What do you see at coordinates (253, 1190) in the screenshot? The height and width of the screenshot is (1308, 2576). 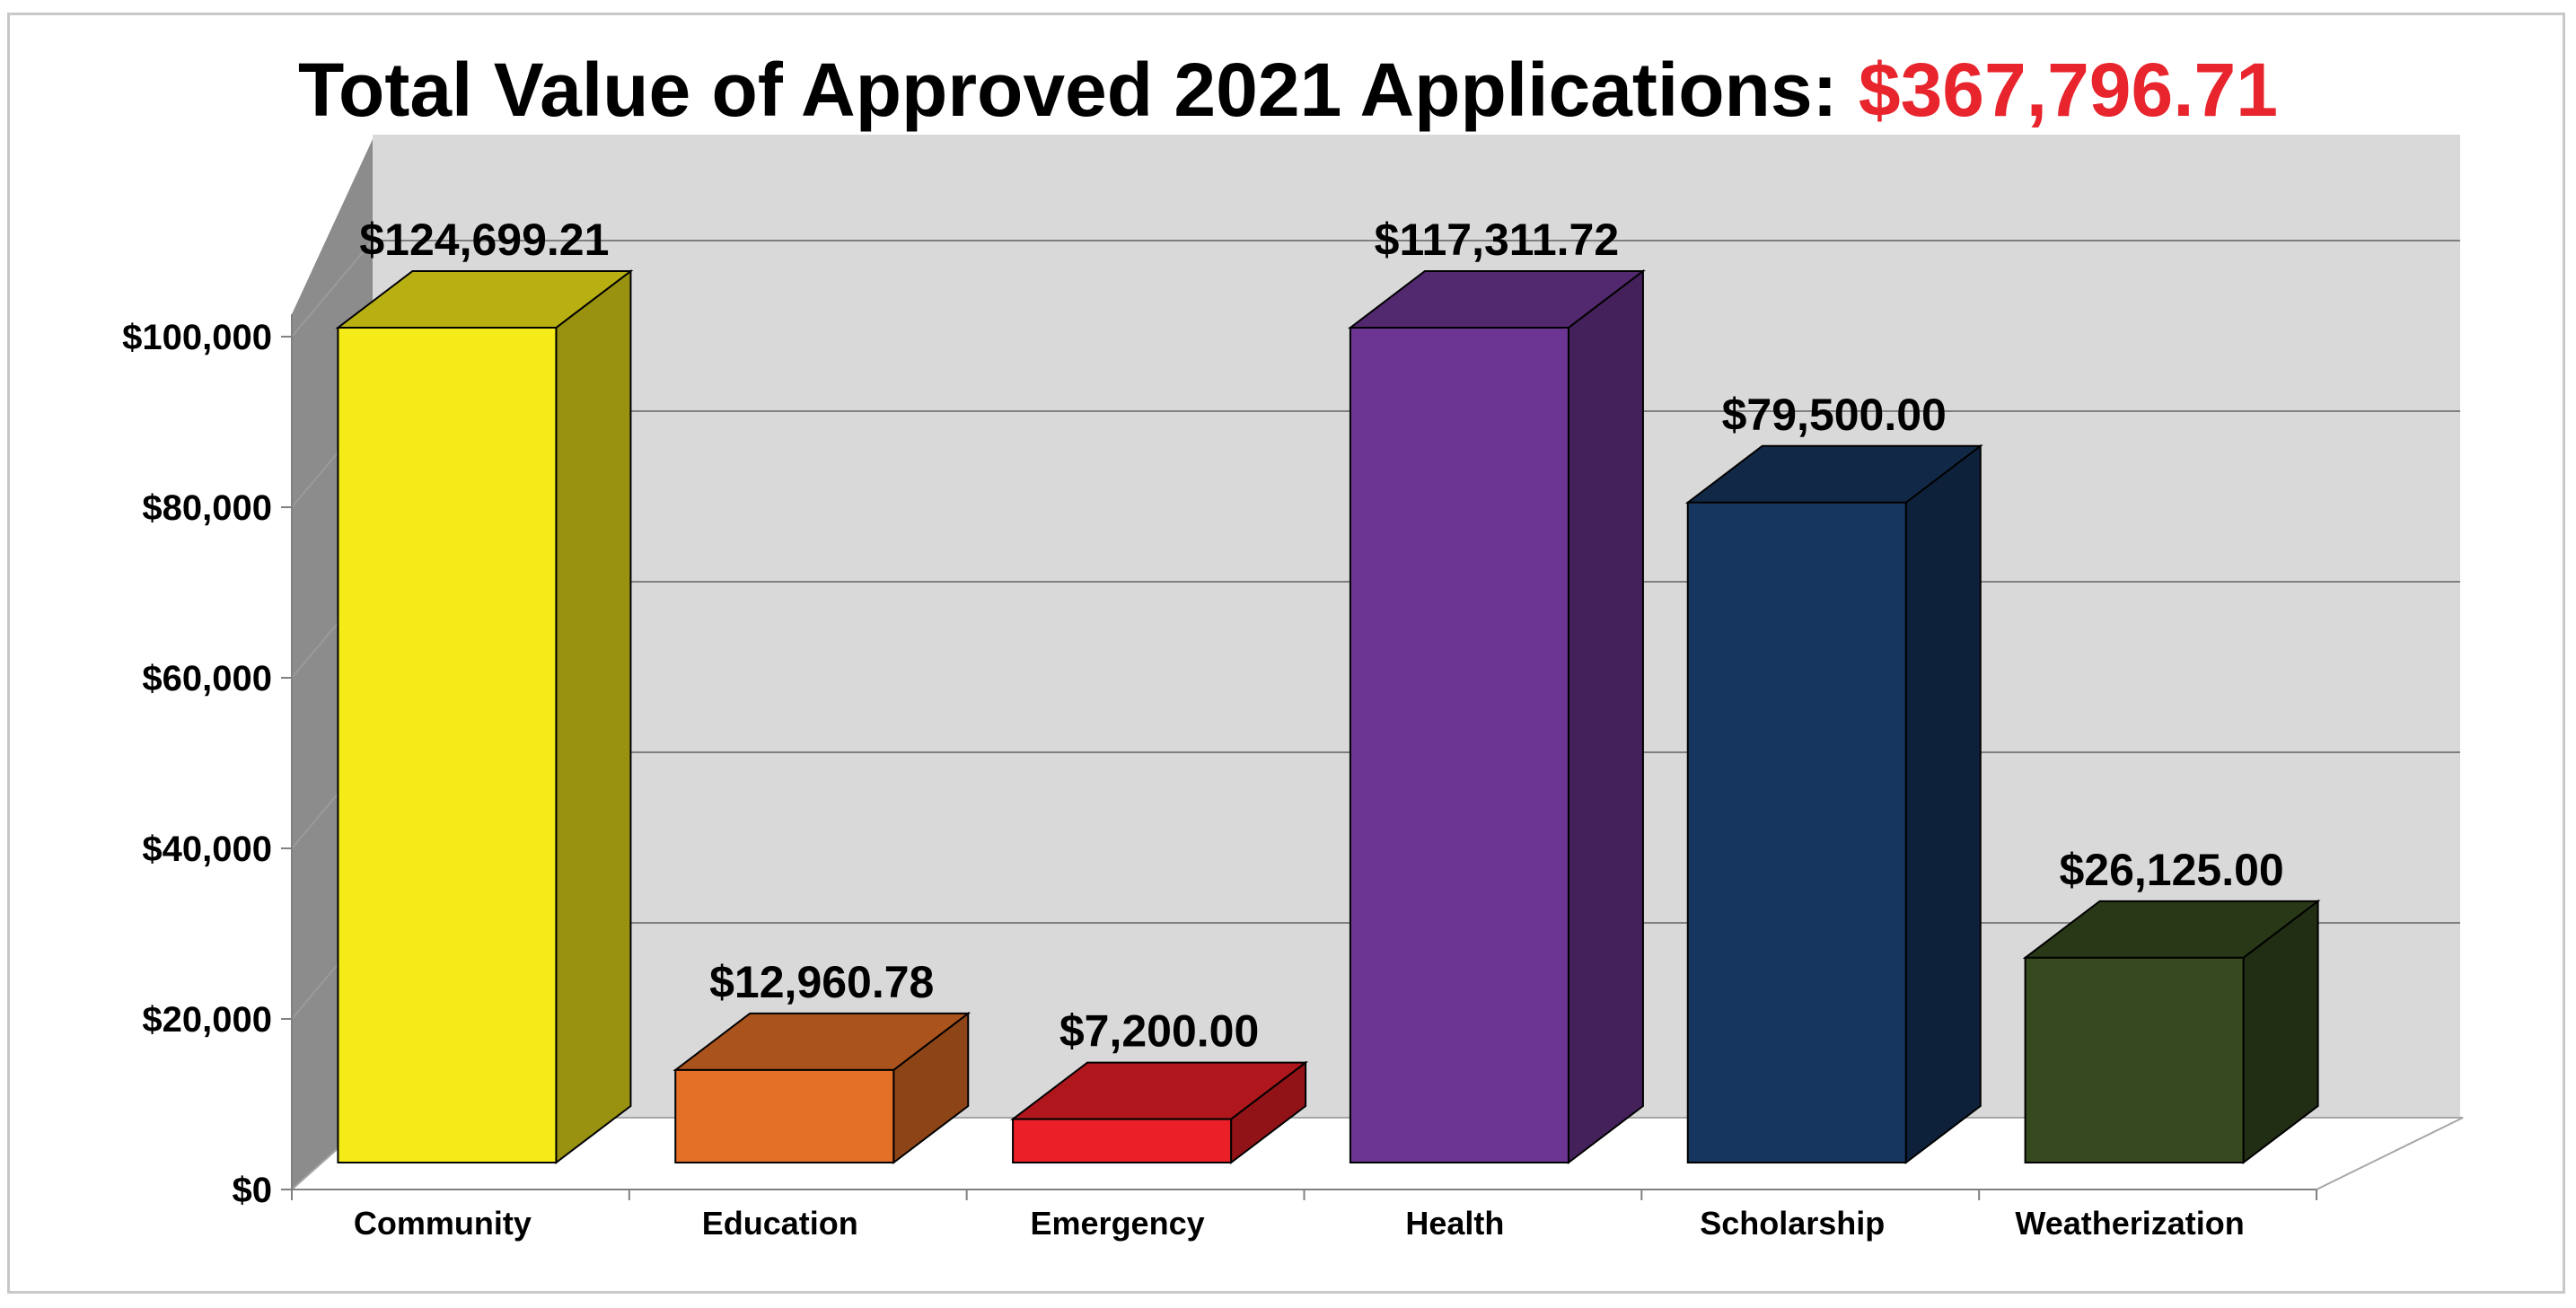 I see `y-tick-label-0: $0` at bounding box center [253, 1190].